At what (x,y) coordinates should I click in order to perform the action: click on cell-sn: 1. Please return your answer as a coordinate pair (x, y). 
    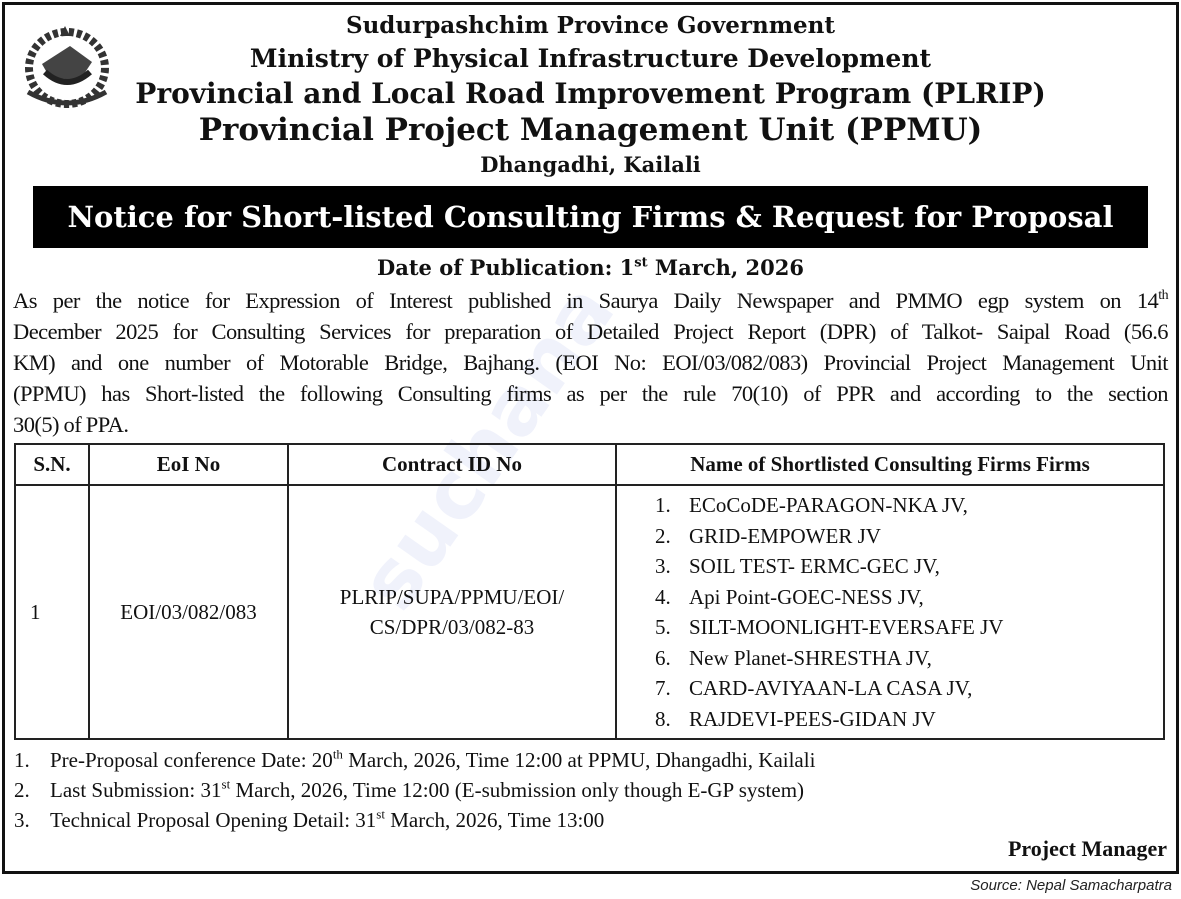
    Looking at the image, I should click on (52, 612).